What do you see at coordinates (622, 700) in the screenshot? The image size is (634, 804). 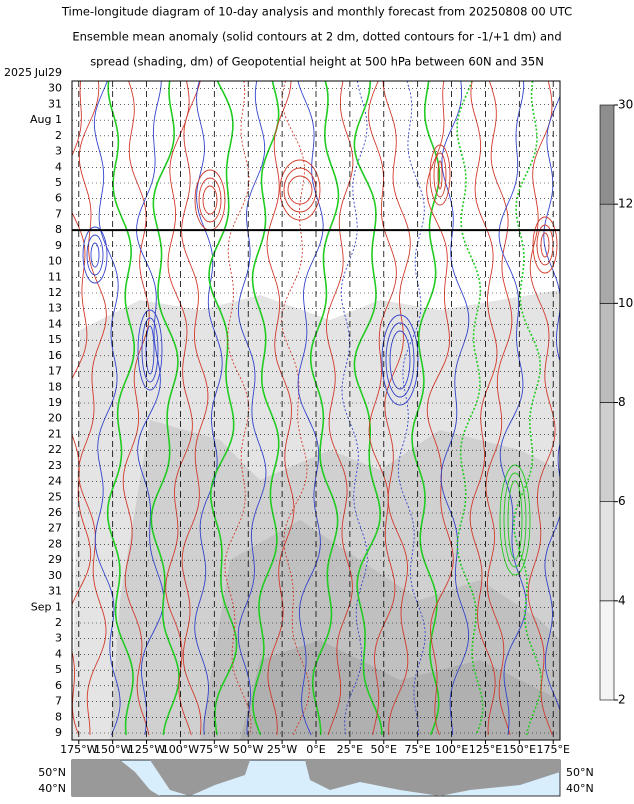 I see `colorbar-label: 2` at bounding box center [622, 700].